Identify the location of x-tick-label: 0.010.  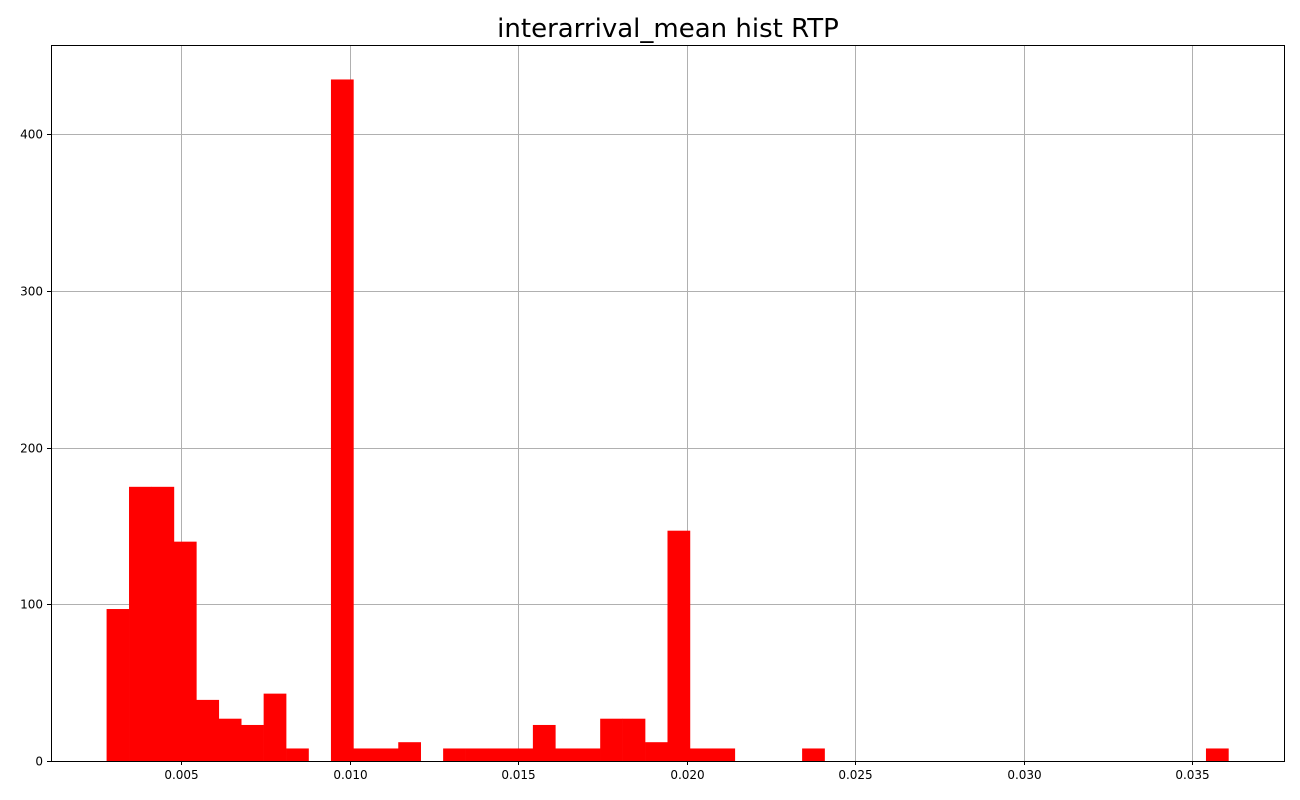
(350, 775).